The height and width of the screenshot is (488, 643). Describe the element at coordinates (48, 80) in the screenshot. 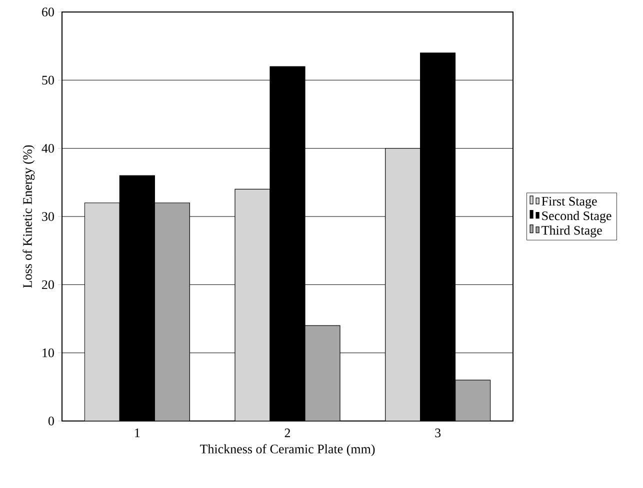

I see `y-tick-label: 50` at that location.